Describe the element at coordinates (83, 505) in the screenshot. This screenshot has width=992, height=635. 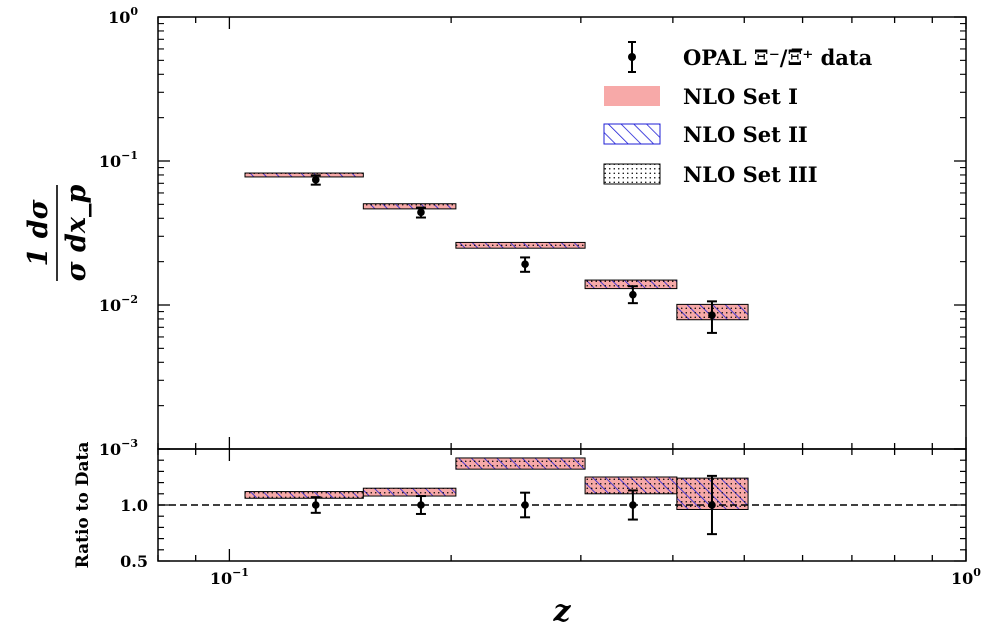
I see `ratio-y-axis-label: Ratio to Data` at that location.